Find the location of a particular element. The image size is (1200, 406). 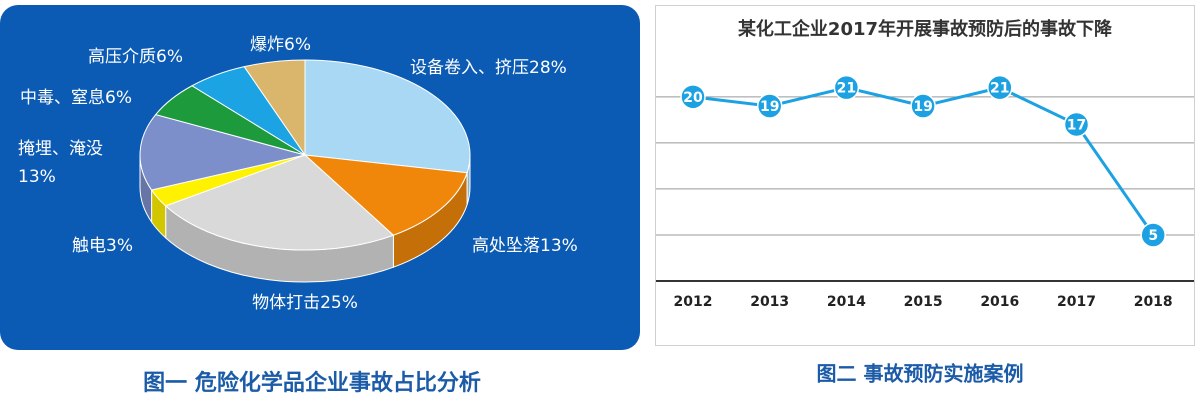

x-tick-label: 2012 is located at coordinates (693, 302).